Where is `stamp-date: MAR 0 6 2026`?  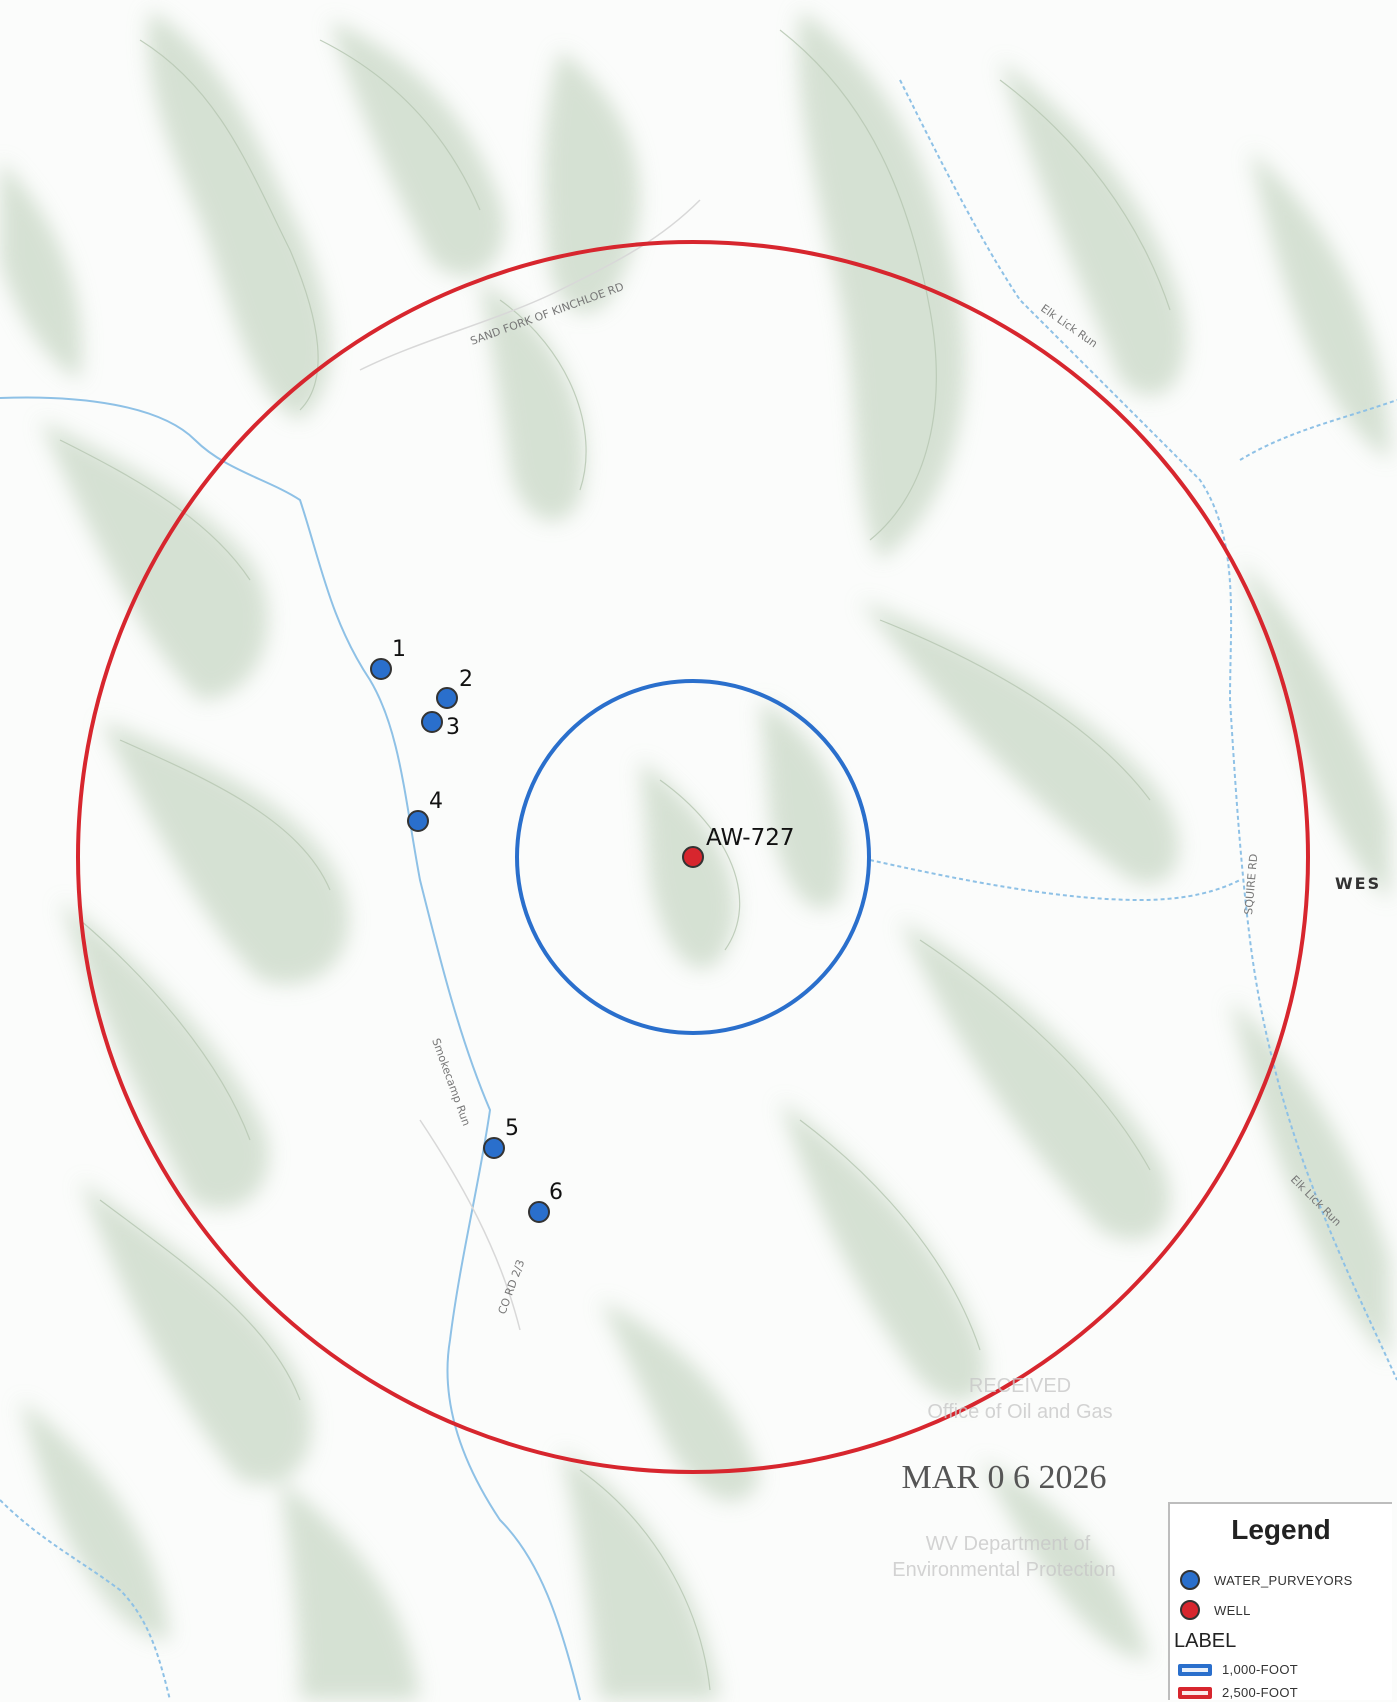
stamp-date: MAR 0 6 2026 is located at coordinates (1004, 1477).